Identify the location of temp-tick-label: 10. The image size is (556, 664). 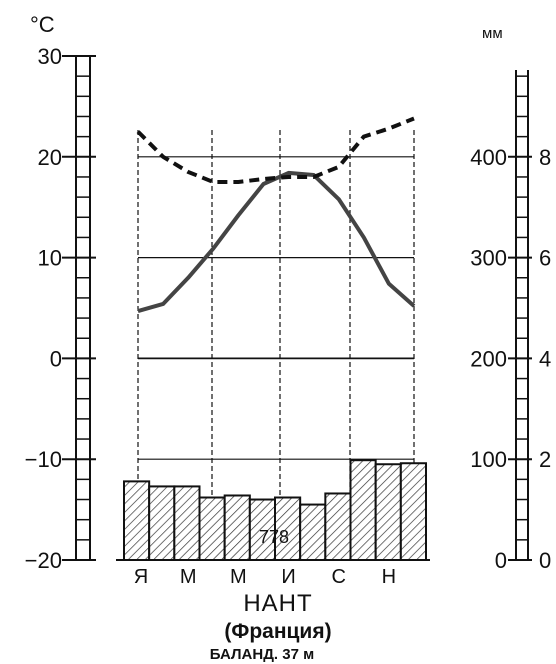
(50, 258).